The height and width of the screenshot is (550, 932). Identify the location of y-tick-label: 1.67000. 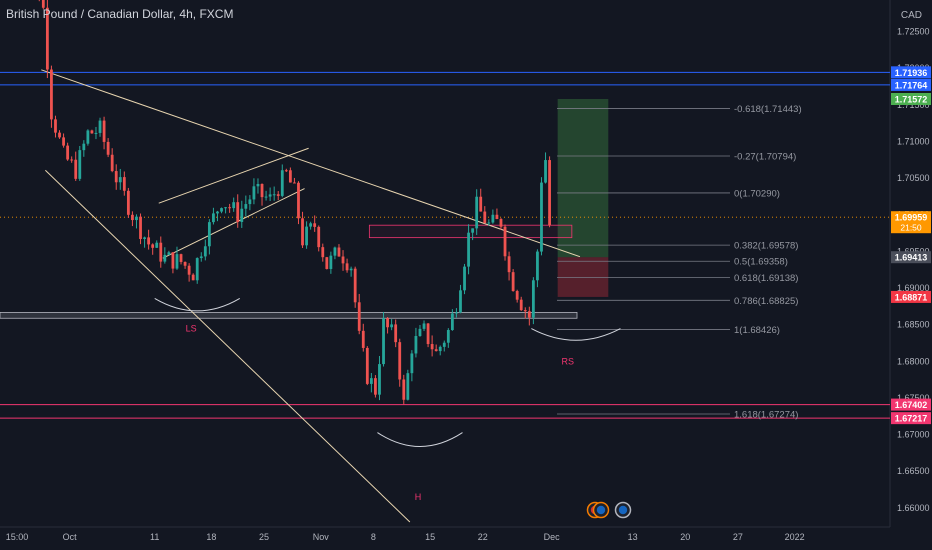
(913, 435).